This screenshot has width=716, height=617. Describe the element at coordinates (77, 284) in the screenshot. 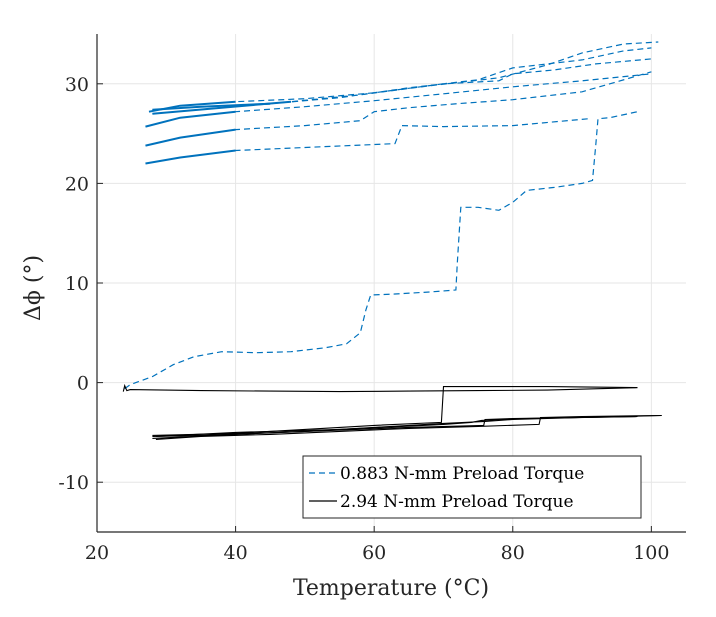

I see `y-tick-label: 10` at that location.